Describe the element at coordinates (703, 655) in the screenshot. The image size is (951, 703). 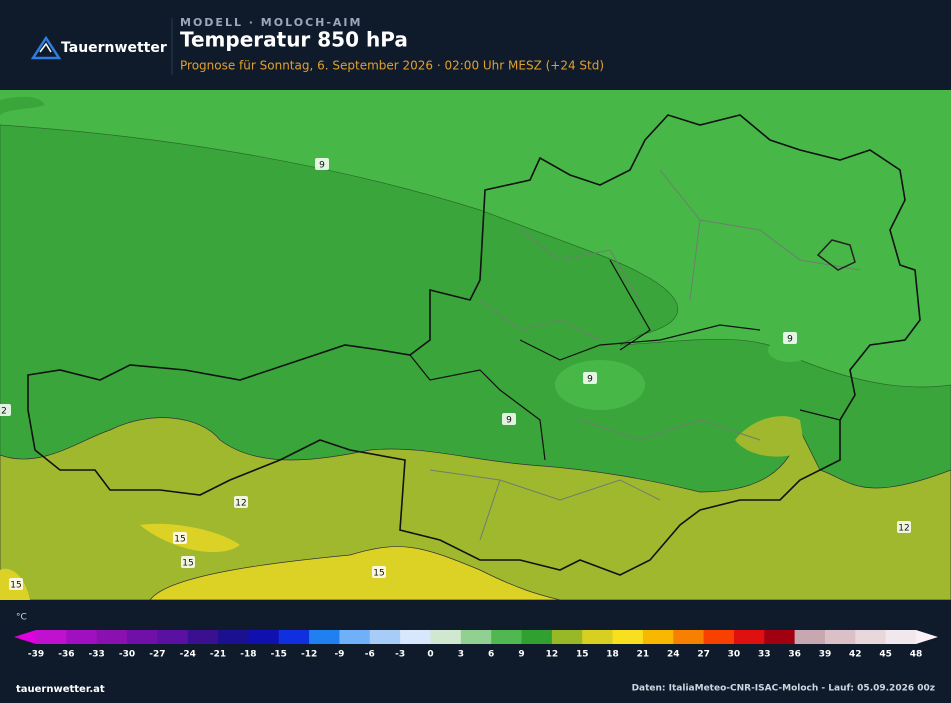
I see `legend-tick-label: 27` at that location.